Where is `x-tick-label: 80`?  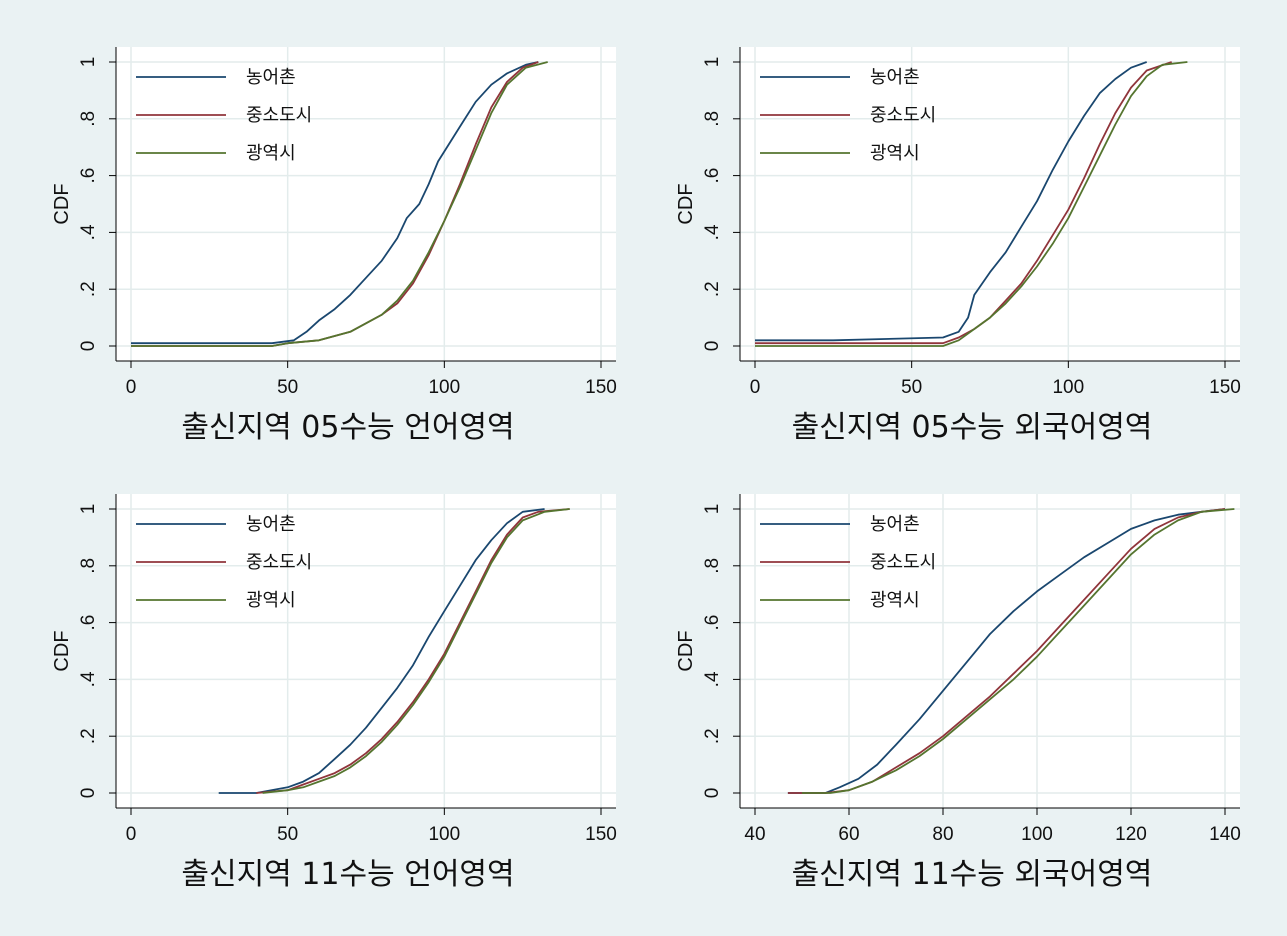 x-tick-label: 80 is located at coordinates (942, 834).